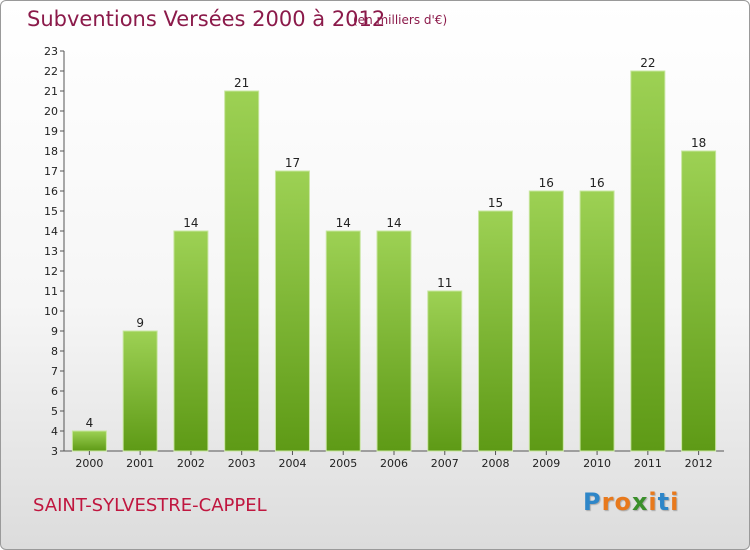 The width and height of the screenshot is (750, 550). Describe the element at coordinates (699, 463) in the screenshot. I see `x-tick-label-2012: 2012` at that location.